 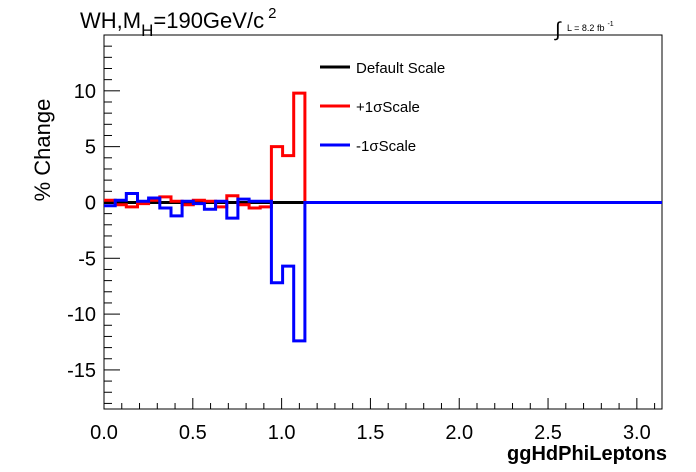 What do you see at coordinates (400, 68) in the screenshot?
I see `legend-label: Default Scale` at bounding box center [400, 68].